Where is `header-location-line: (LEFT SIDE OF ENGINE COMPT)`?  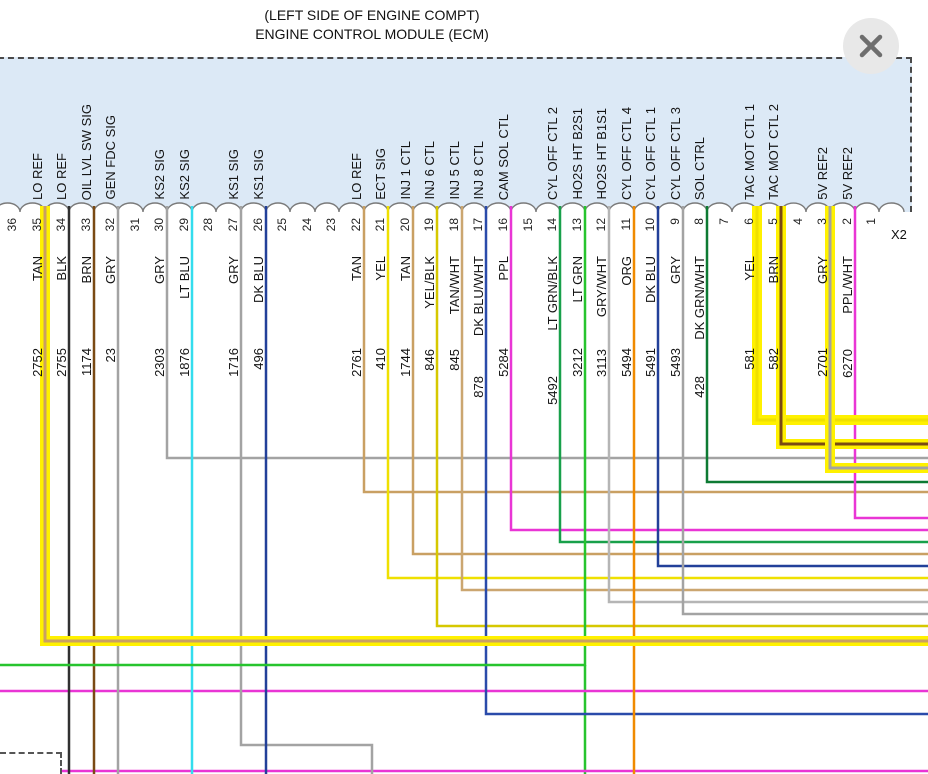
header-location-line: (LEFT SIDE OF ENGINE COMPT) is located at coordinates (372, 15).